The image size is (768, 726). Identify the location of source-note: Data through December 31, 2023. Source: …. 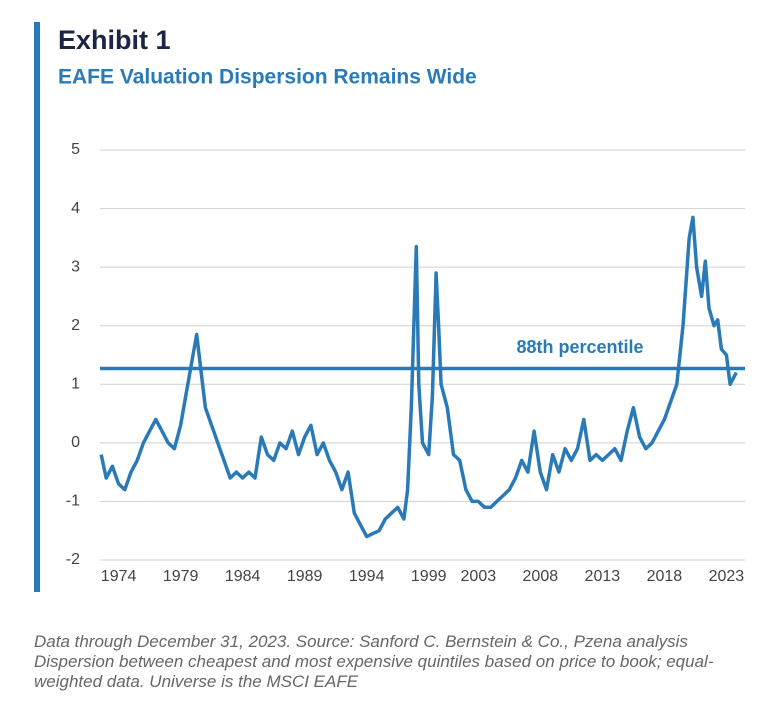
(374, 661).